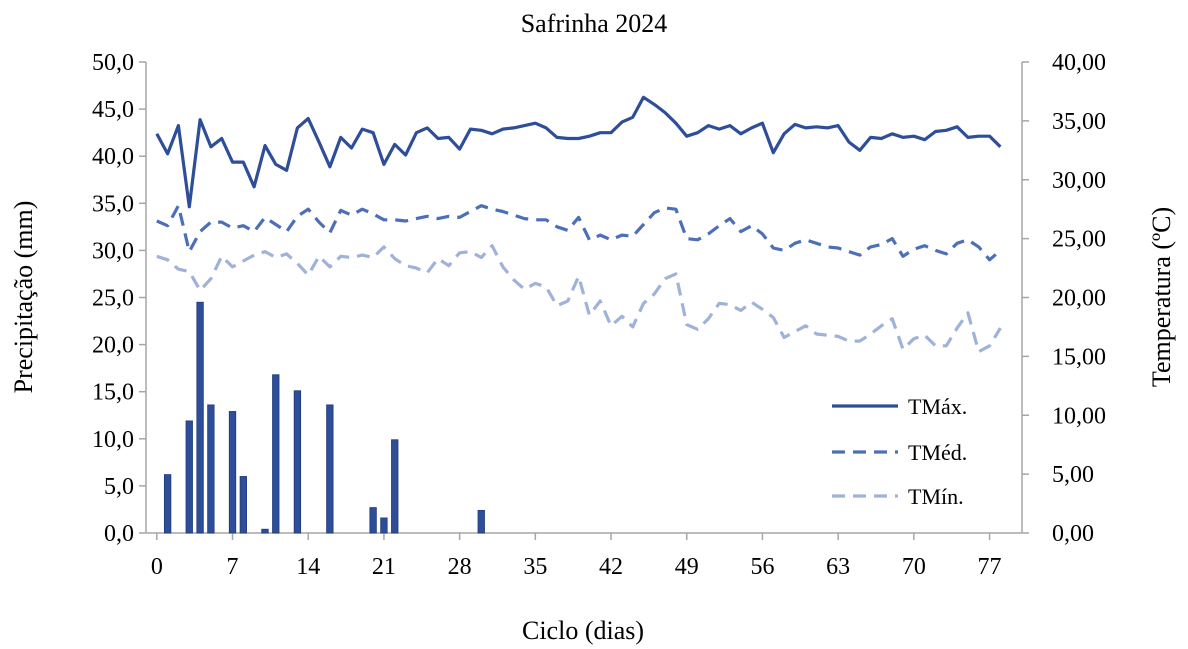 The width and height of the screenshot is (1188, 649). Describe the element at coordinates (113, 440) in the screenshot. I see `y-left-tick-label: 10,0` at that location.